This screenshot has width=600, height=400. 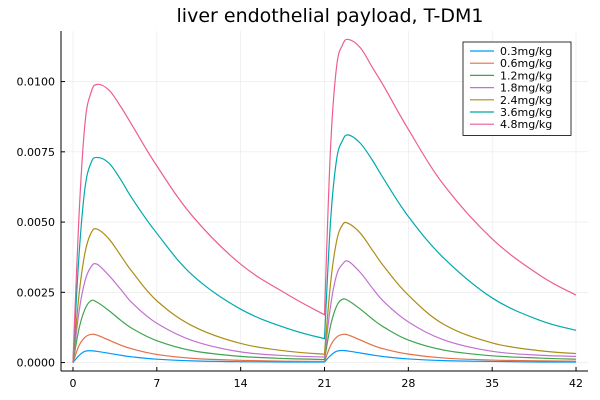 I want to click on y-tick-label: 0.0050, so click(x=36, y=222).